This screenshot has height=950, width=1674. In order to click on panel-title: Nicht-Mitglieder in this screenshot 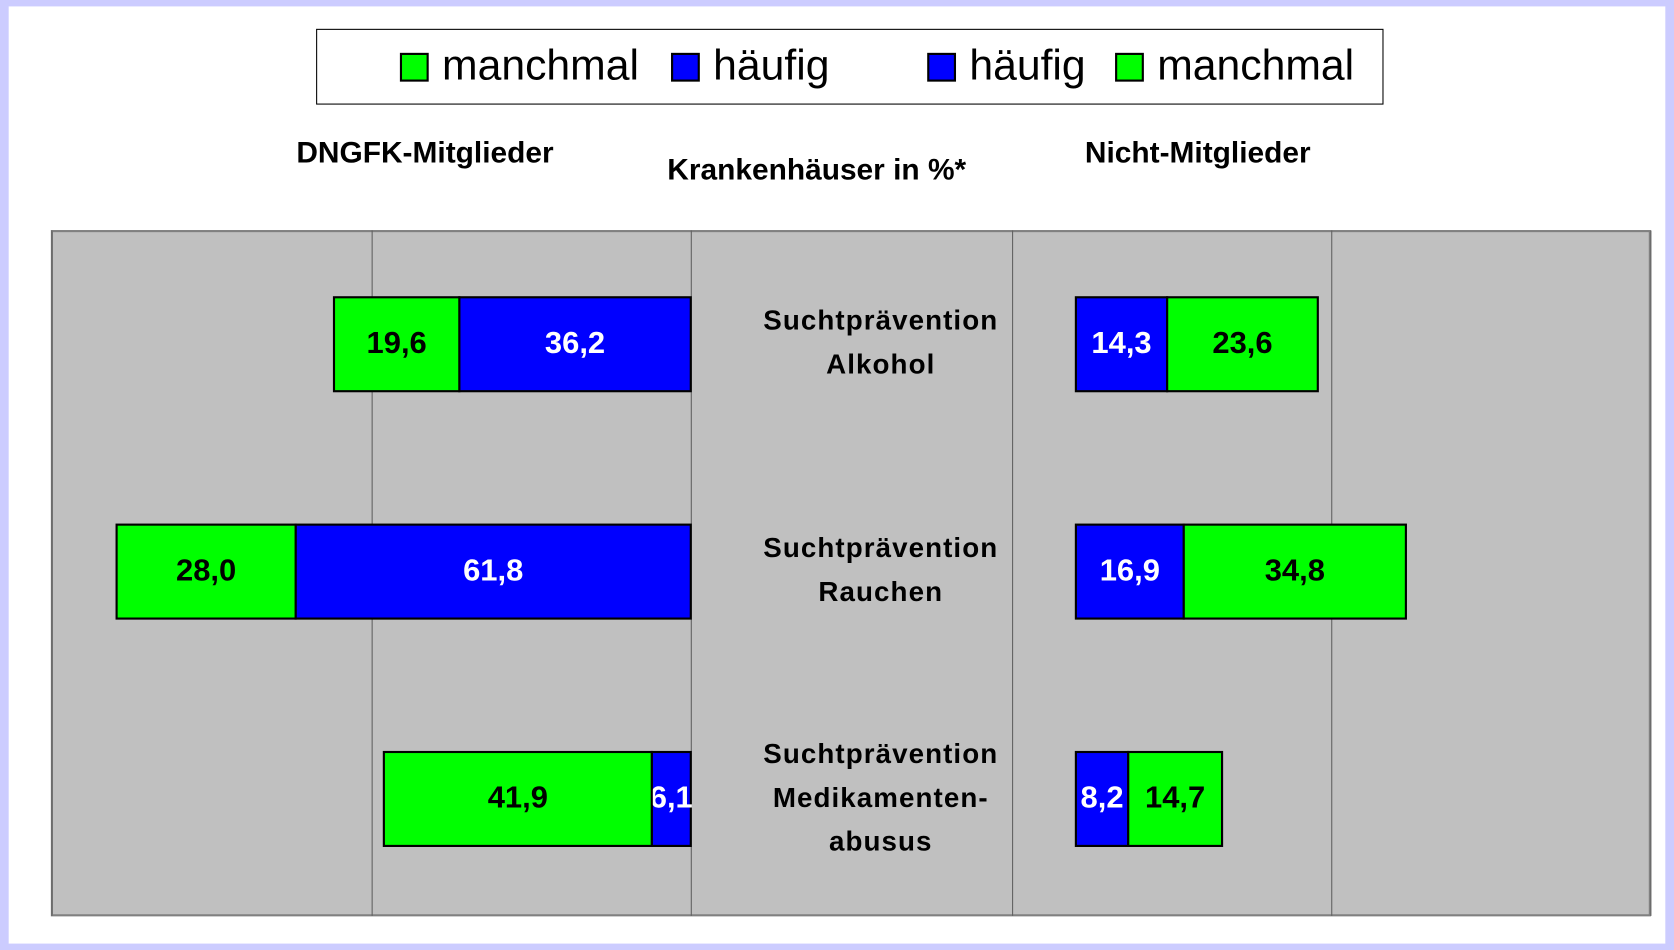, I will do `click(1198, 153)`.